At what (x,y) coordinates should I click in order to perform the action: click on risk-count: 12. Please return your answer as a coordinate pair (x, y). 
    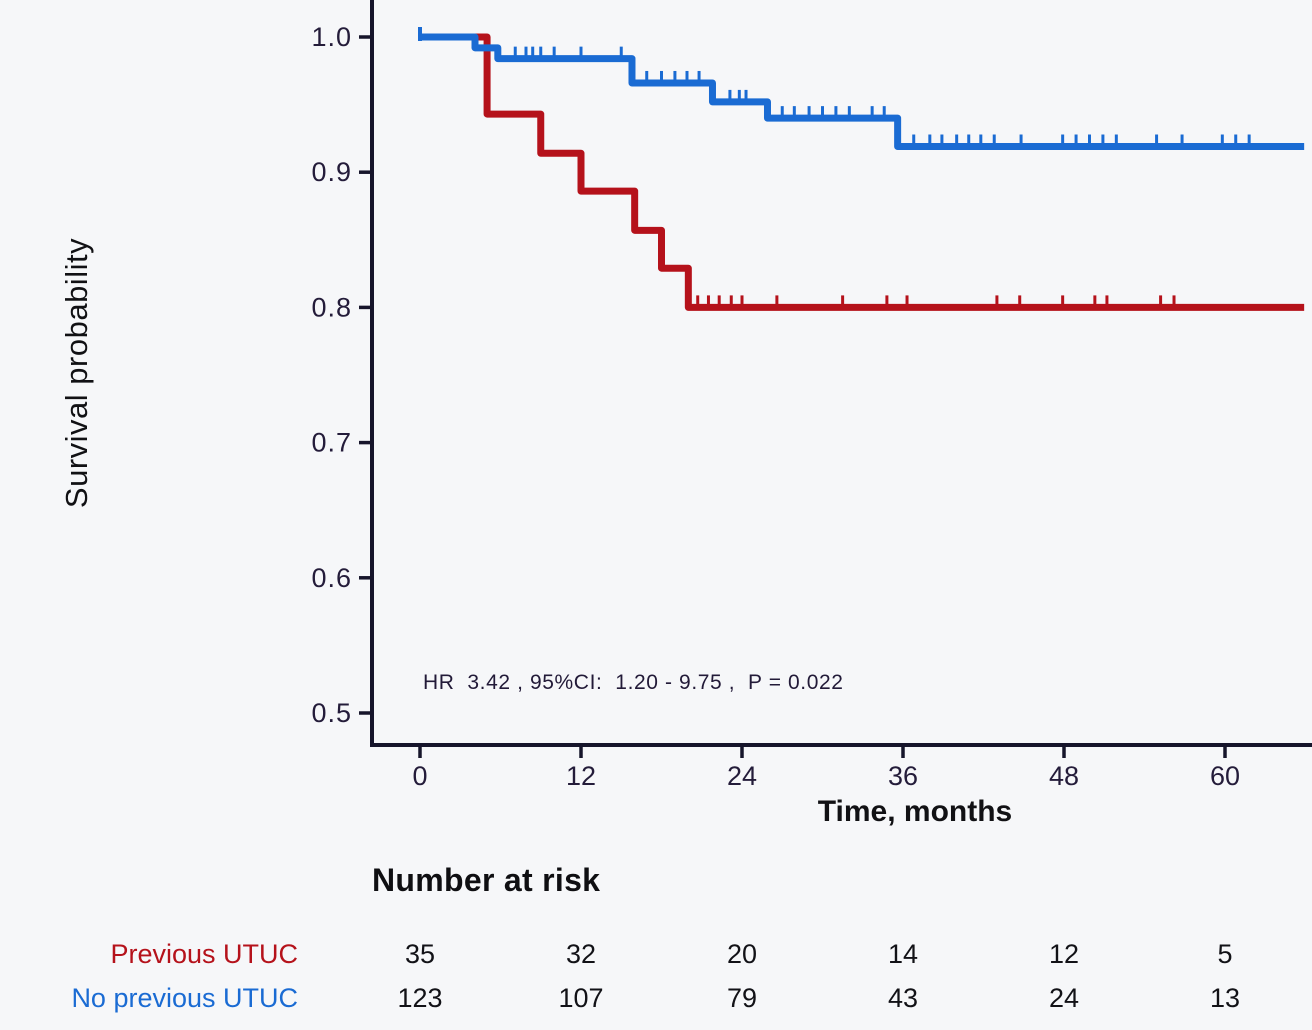
    Looking at the image, I should click on (1064, 954).